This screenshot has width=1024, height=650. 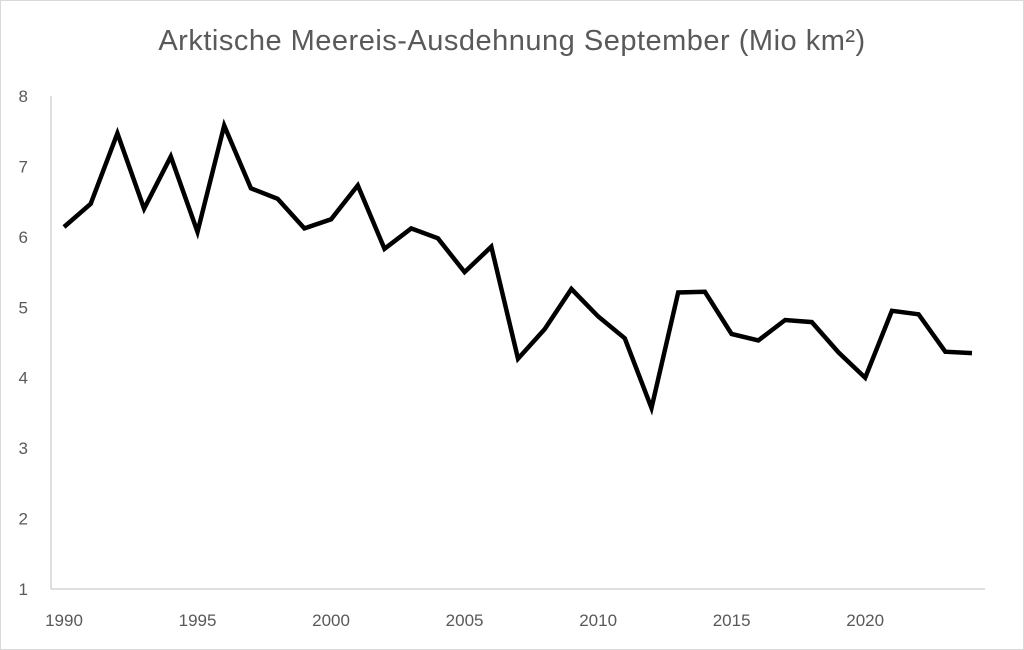 What do you see at coordinates (331, 620) in the screenshot?
I see `x-tick-label: 2000` at bounding box center [331, 620].